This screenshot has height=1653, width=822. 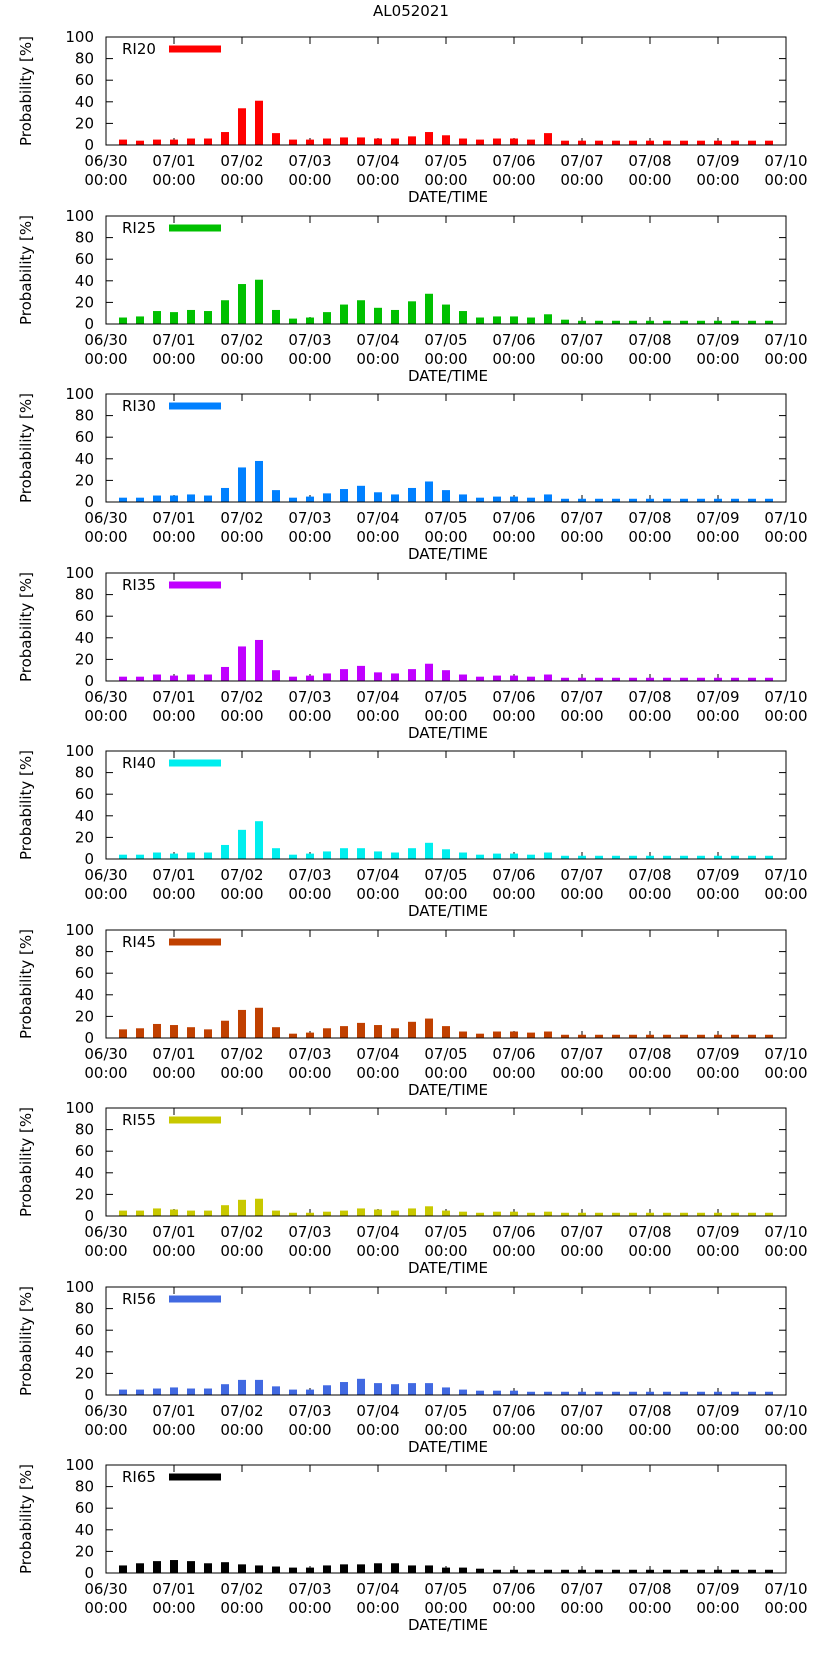 What do you see at coordinates (26, 805) in the screenshot?
I see `y-axis-label: Probability [%]` at bounding box center [26, 805].